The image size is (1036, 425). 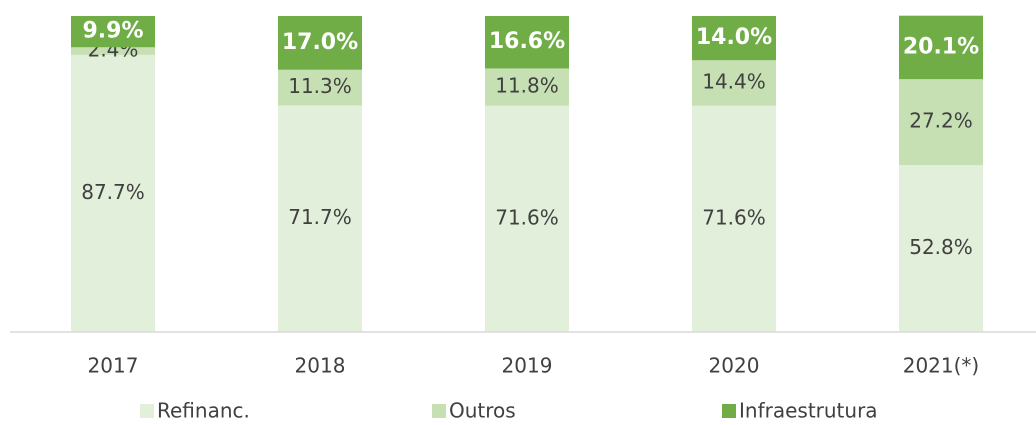 I want to click on data-label: 71.7%, so click(x=320, y=217).